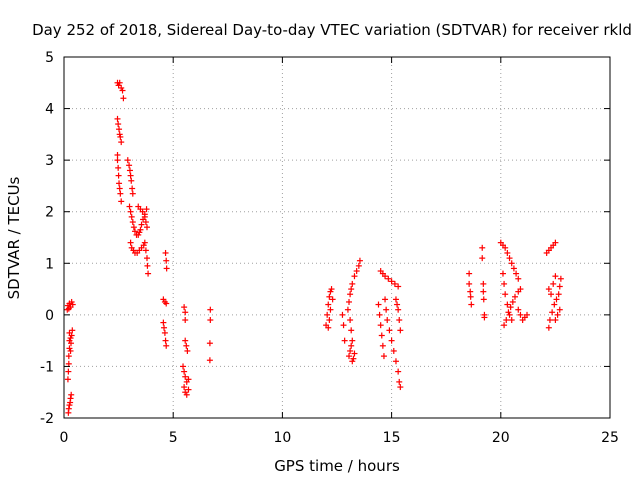  What do you see at coordinates (14, 237) in the screenshot?
I see `y-axis-label: SDTVAR / TECUs` at bounding box center [14, 237].